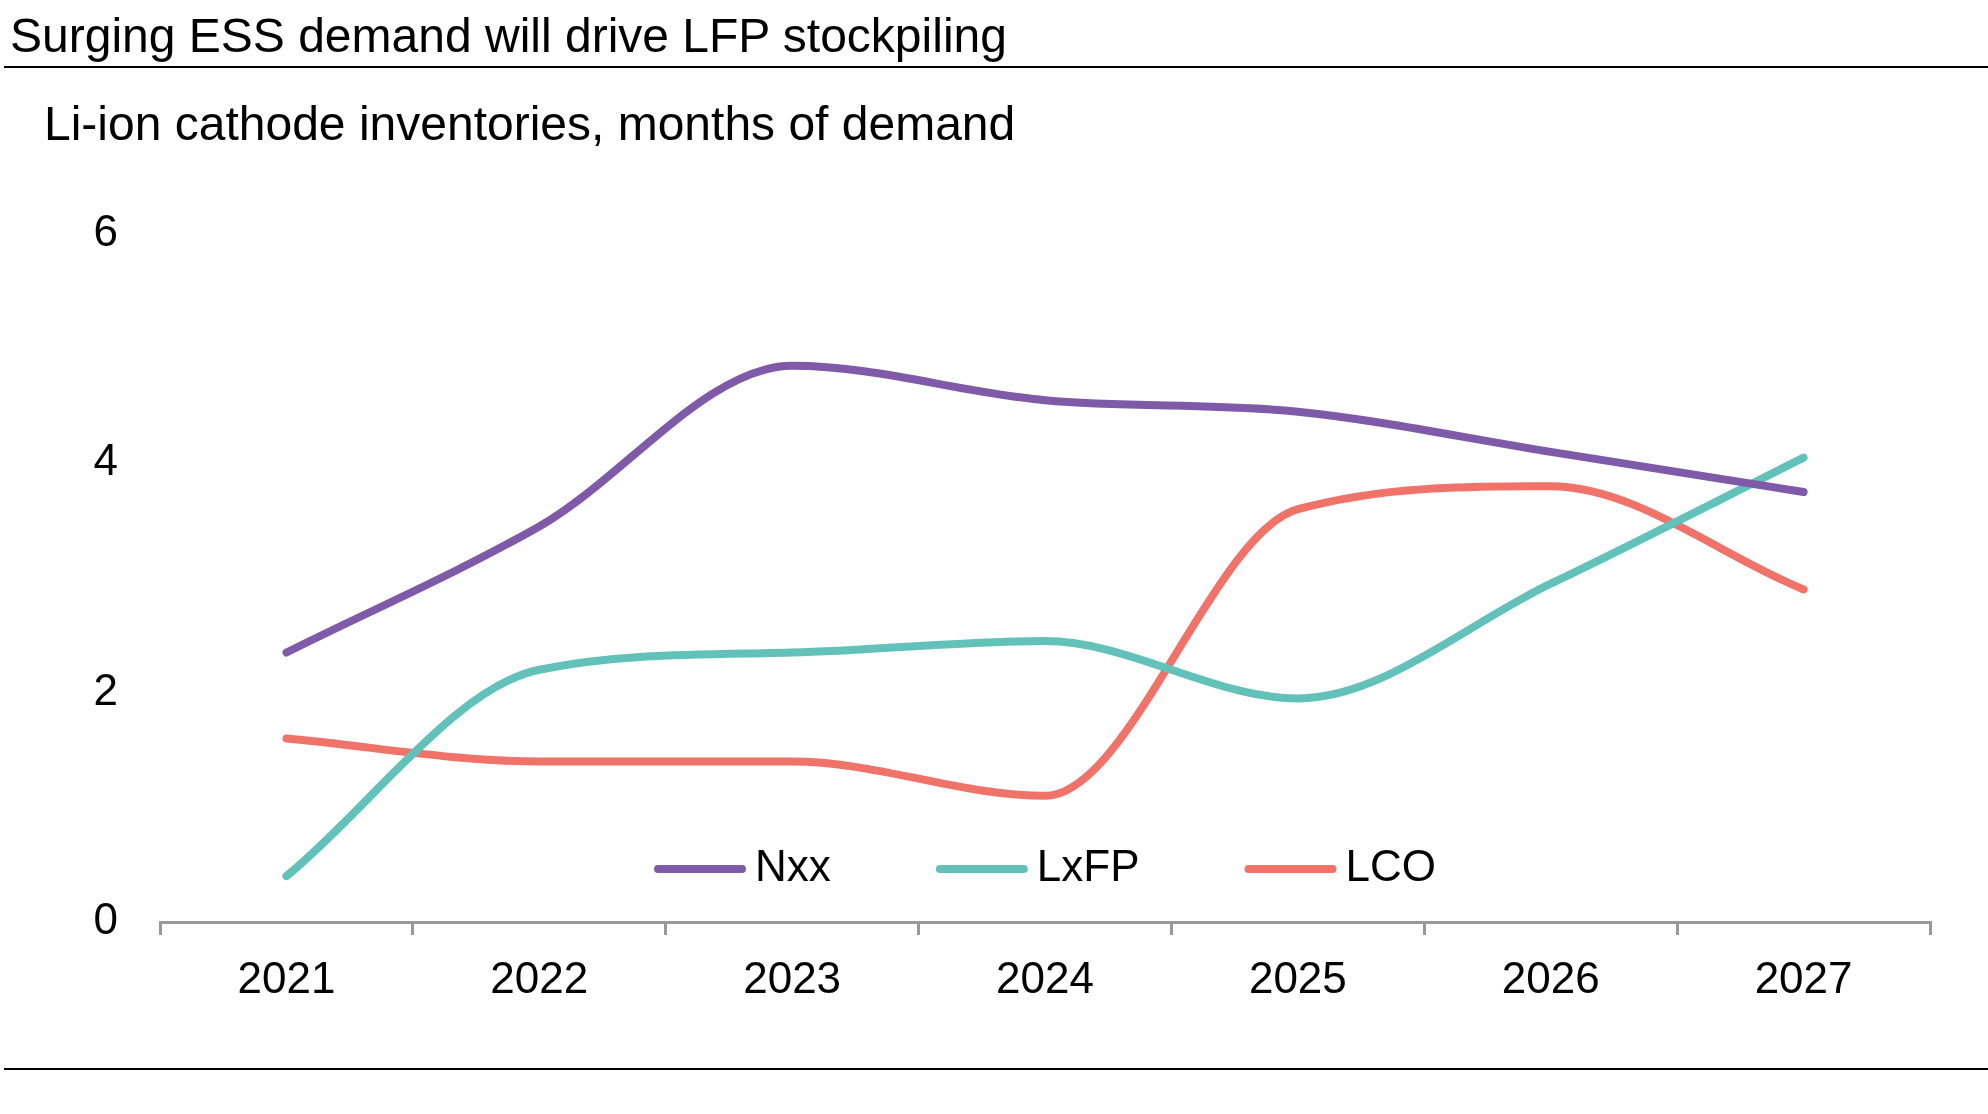  What do you see at coordinates (1390, 866) in the screenshot?
I see `legend-label: LCO` at bounding box center [1390, 866].